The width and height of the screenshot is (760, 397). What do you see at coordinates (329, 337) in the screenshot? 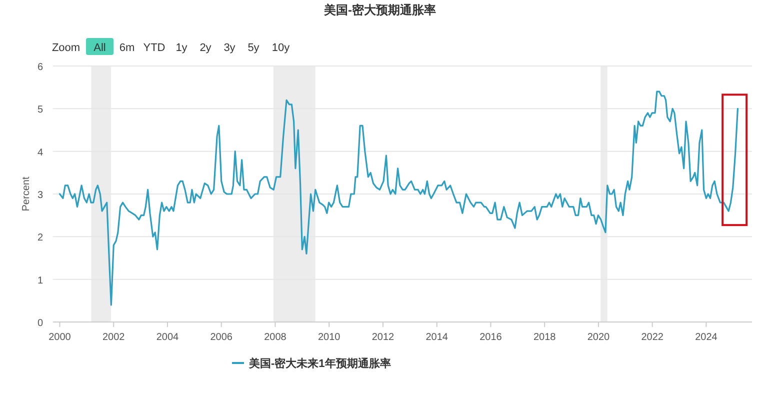
I see `x-tick-label: 2010` at bounding box center [329, 337].